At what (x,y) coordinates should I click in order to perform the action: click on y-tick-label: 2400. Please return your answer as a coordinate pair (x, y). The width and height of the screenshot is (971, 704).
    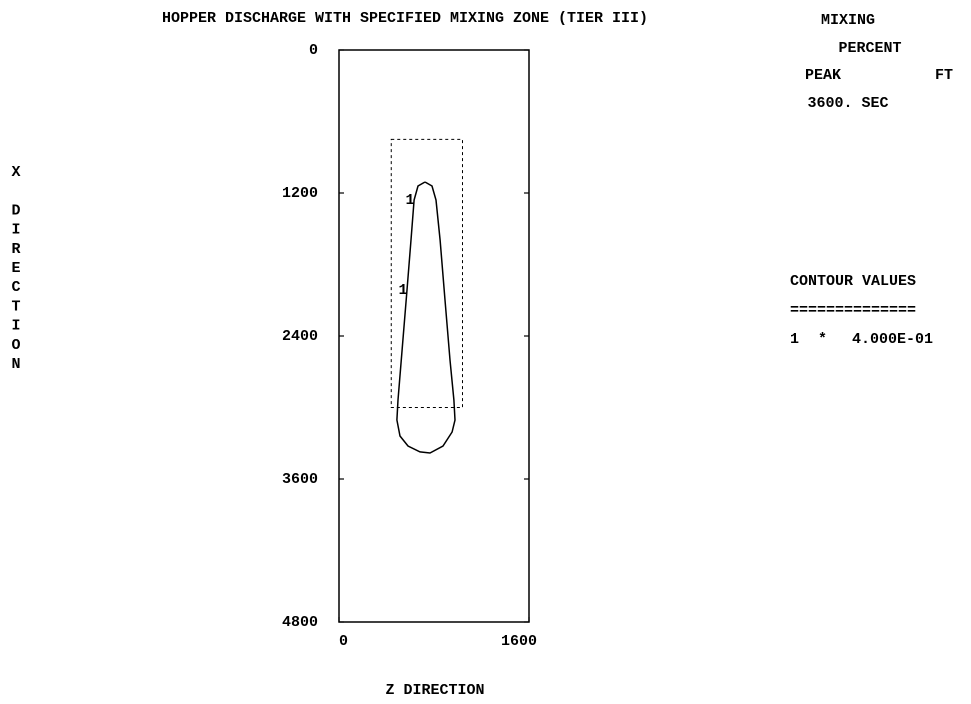
    Looking at the image, I should click on (300, 336).